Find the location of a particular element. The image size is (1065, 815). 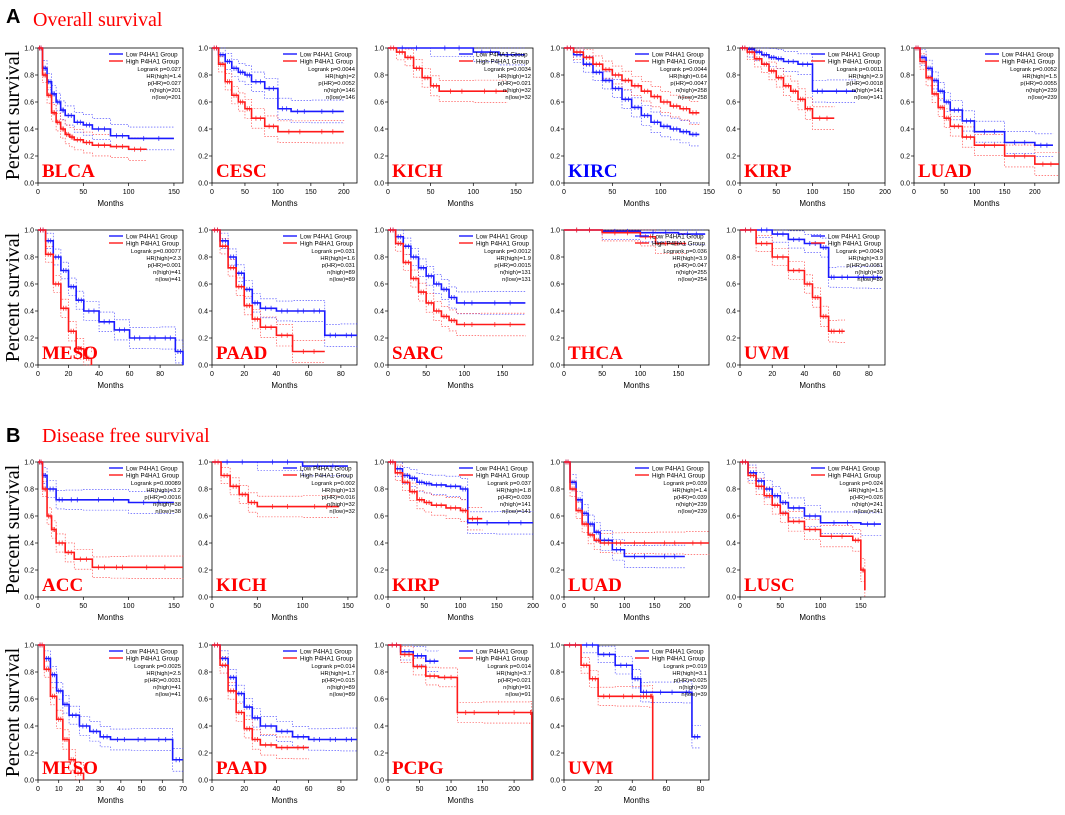

stat-line: p(HR)=0.021 is located at coordinates (514, 681).